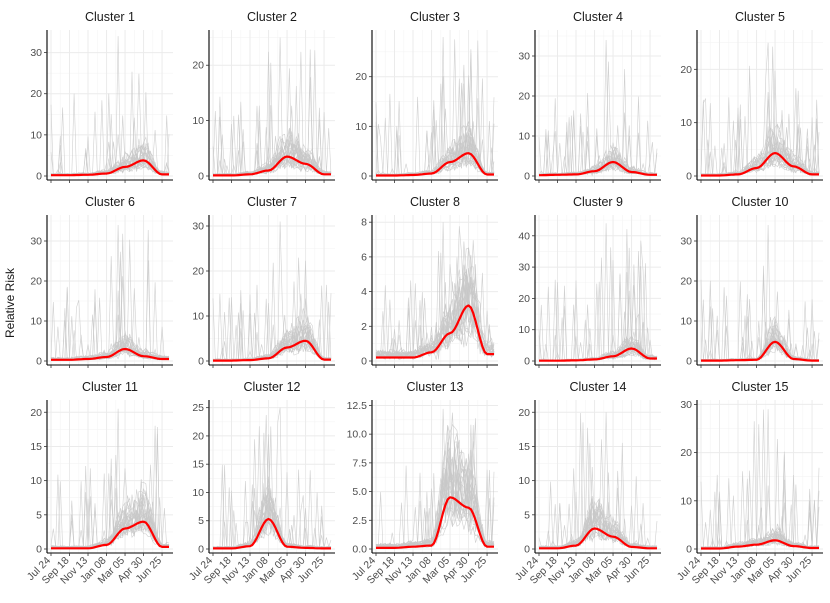  I want to click on panel-cluster-1: Cluster 1 0 10 20 30, so click(101, 96).